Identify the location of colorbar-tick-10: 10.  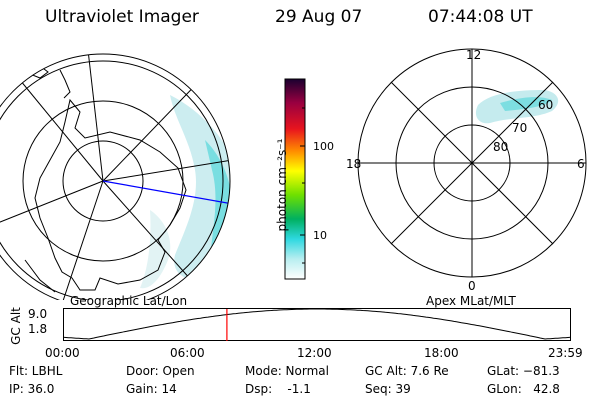
(320, 235).